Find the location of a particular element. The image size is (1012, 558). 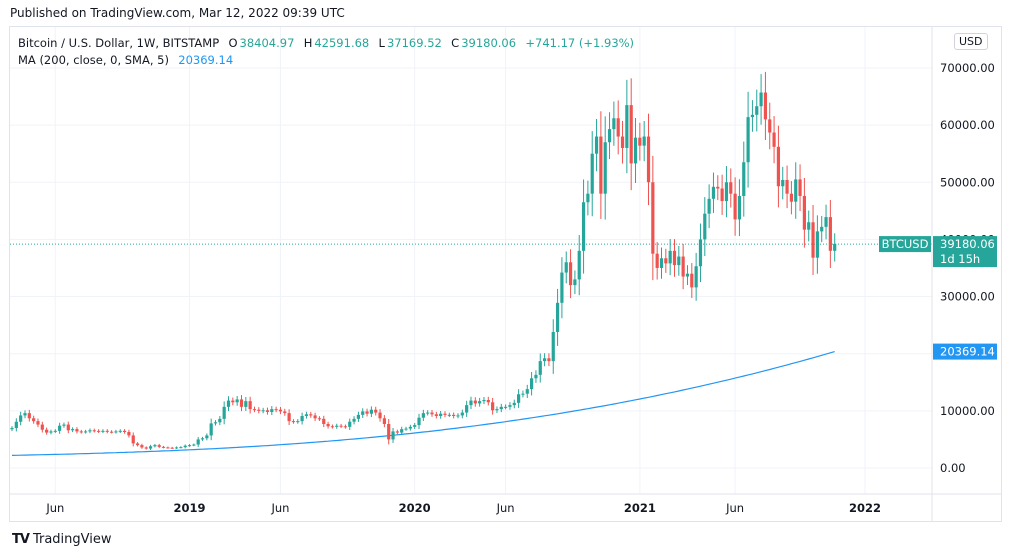

y-tick-label: 70000.00 is located at coordinates (967, 68).